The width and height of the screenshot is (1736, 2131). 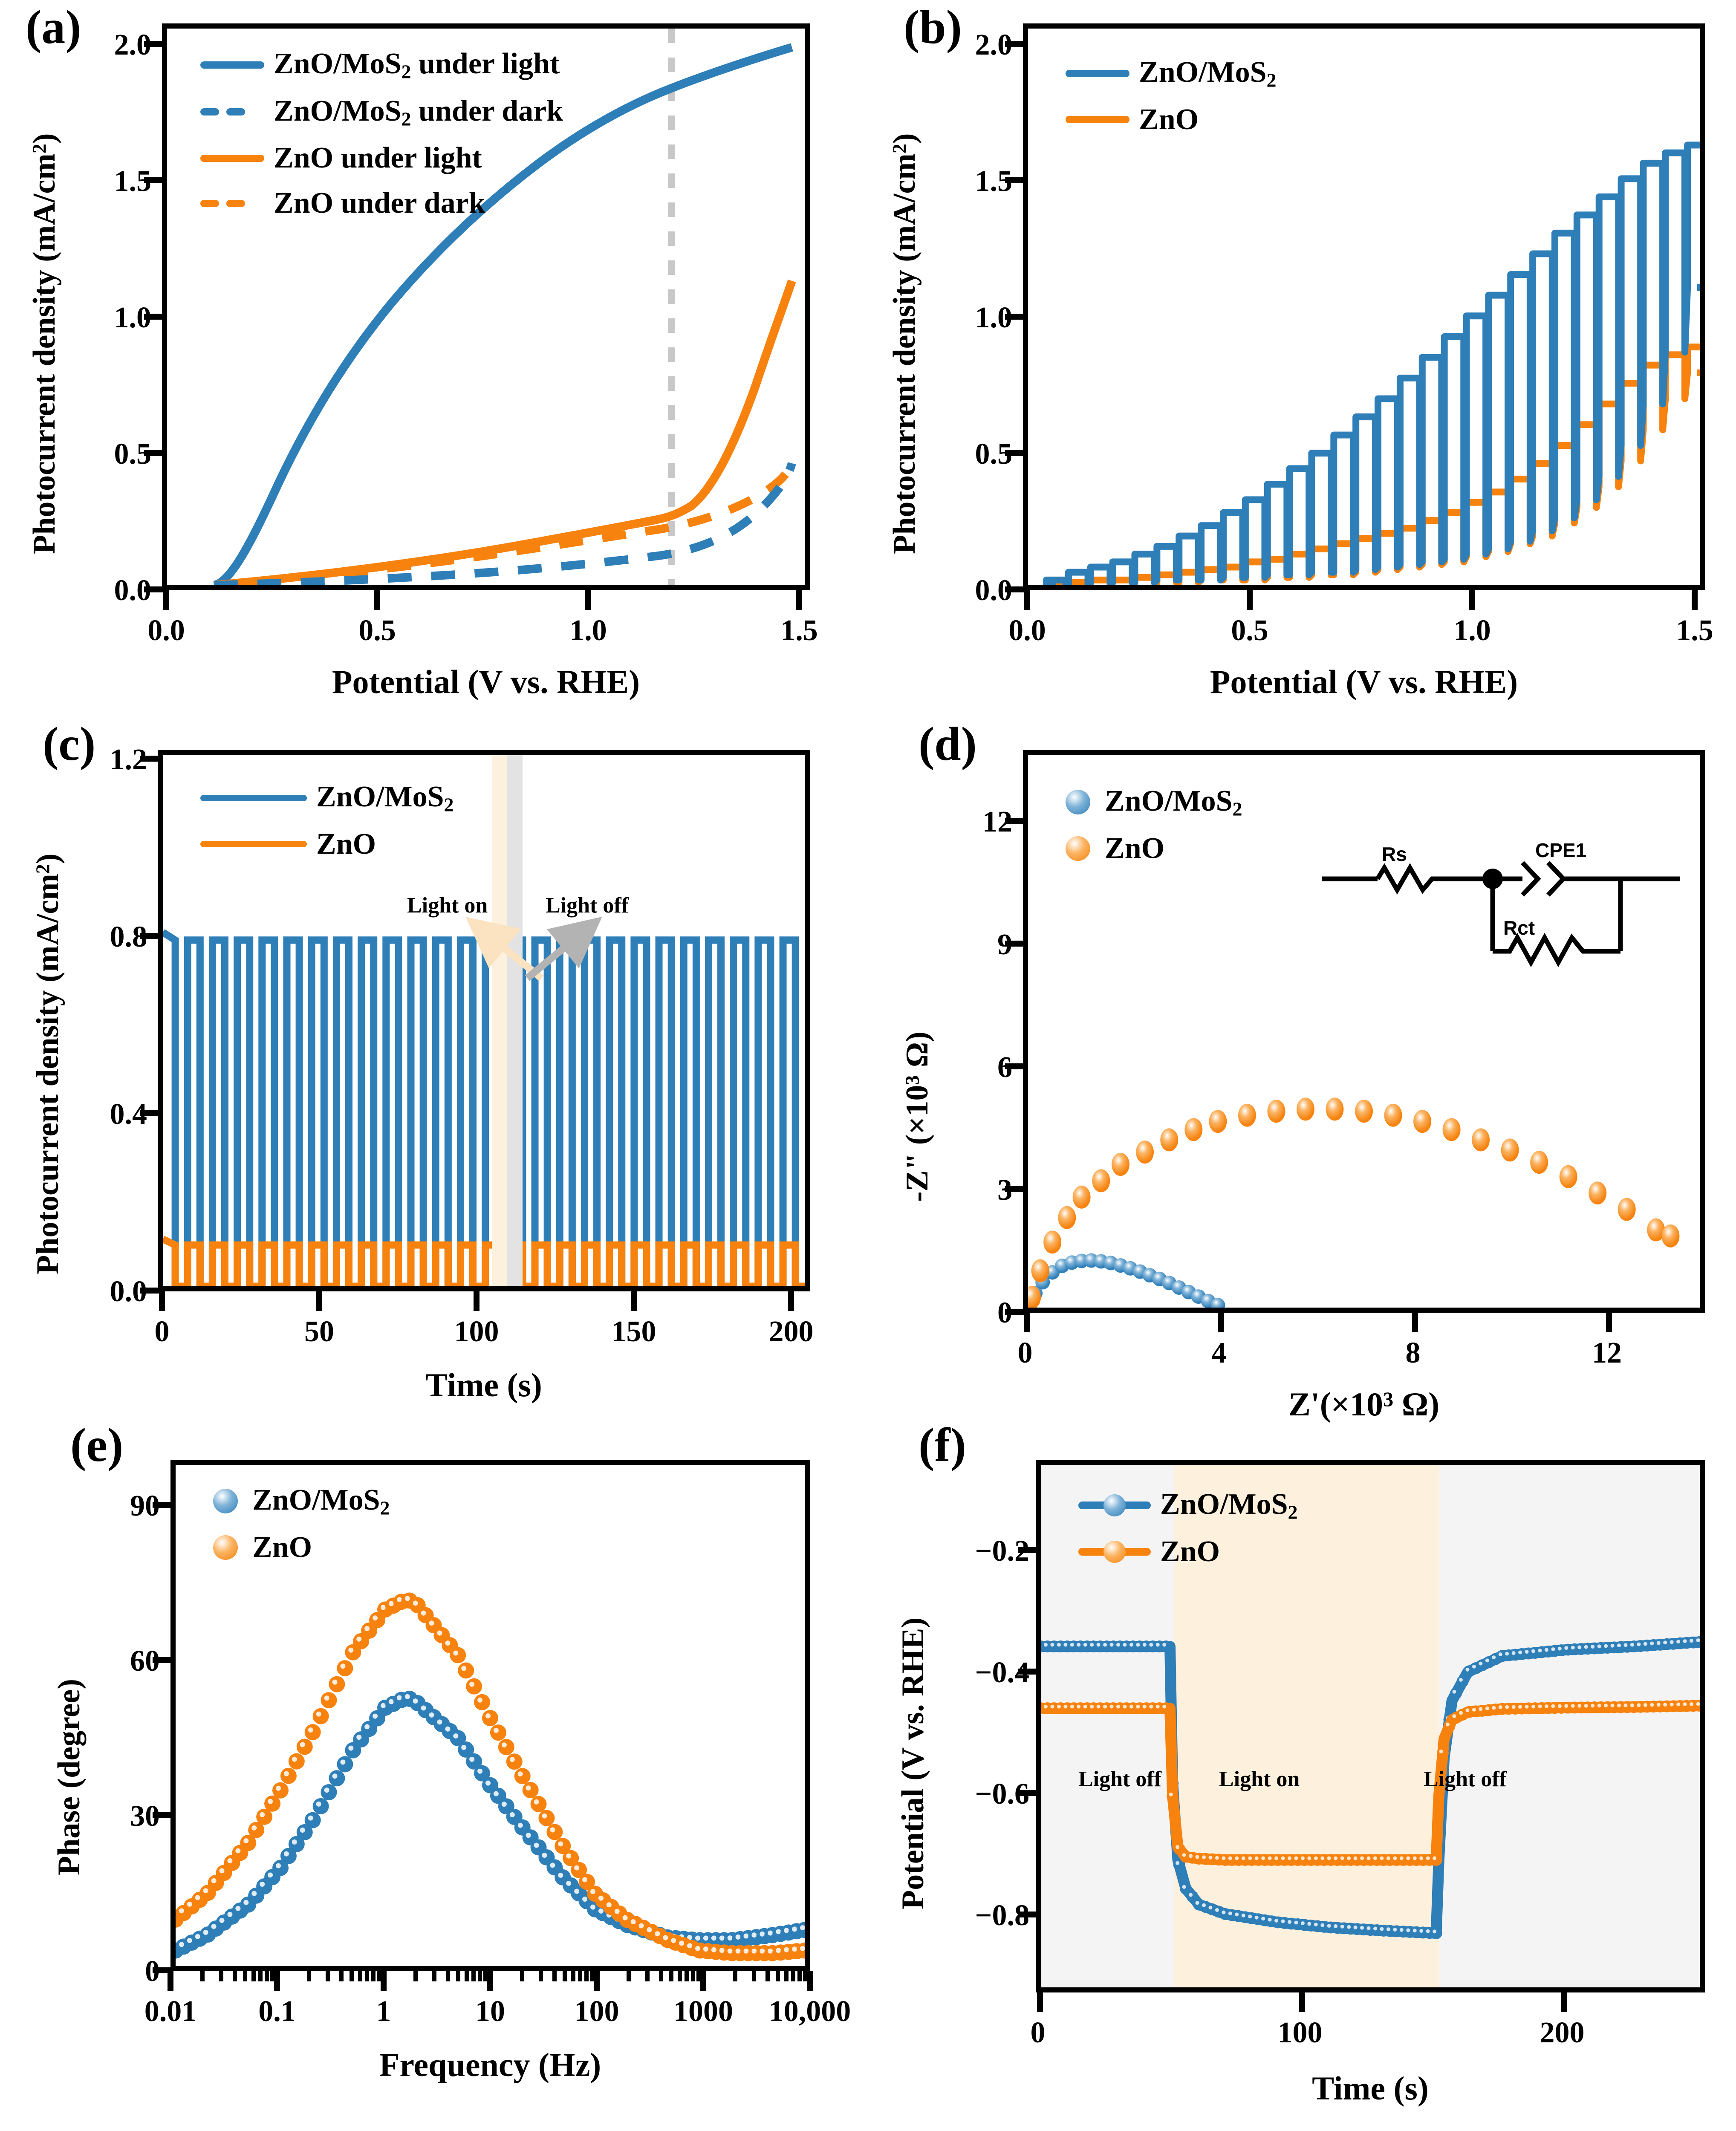 I want to click on light-on-annotation: Light on, so click(x=1259, y=1779).